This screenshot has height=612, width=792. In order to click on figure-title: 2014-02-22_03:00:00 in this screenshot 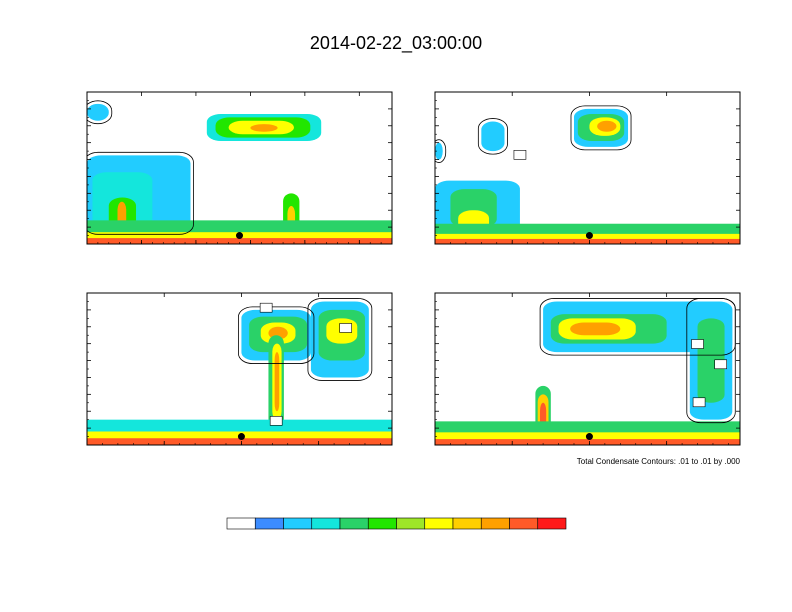, I will do `click(396, 43)`.